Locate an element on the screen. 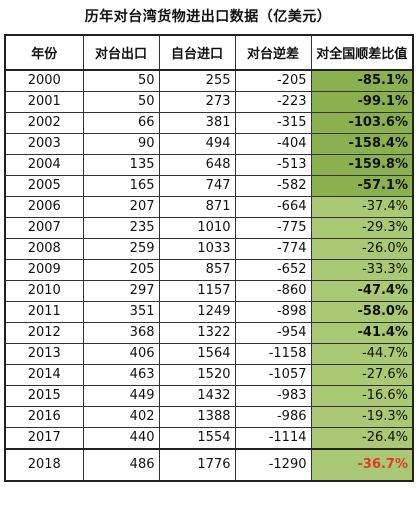  deficit-cell: -774 is located at coordinates (273, 249).